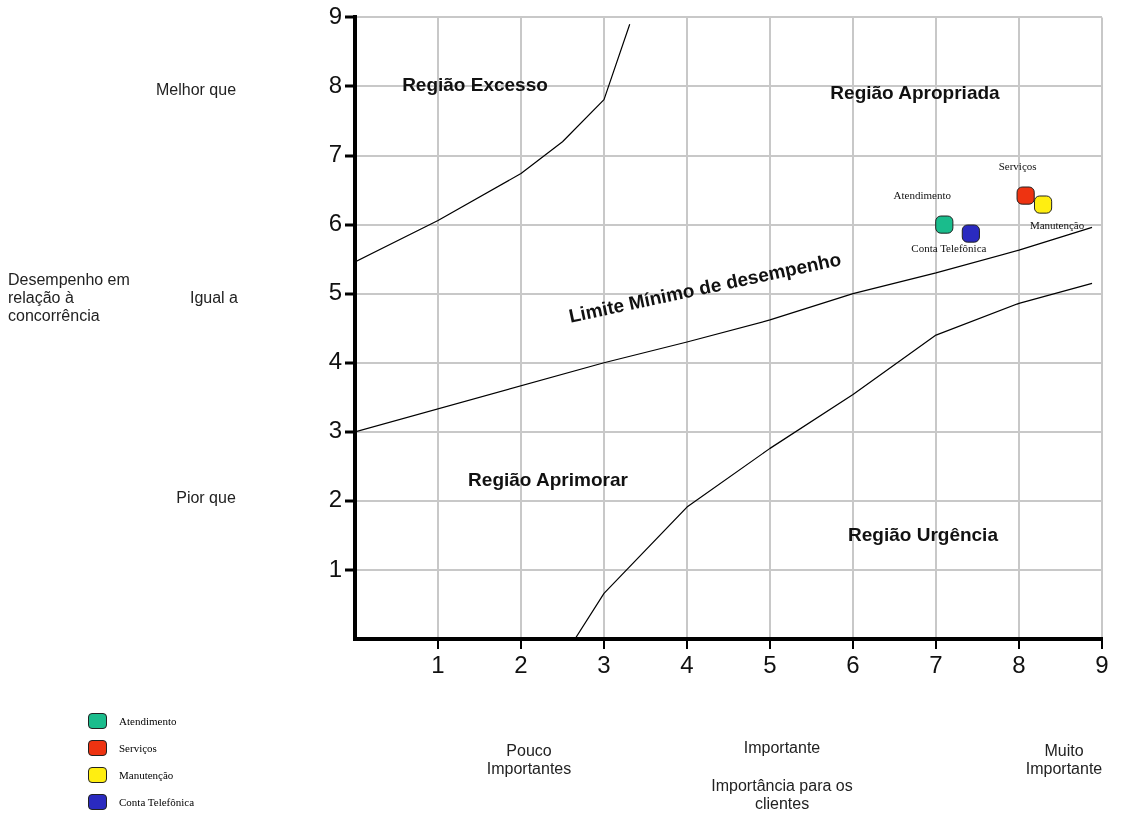  What do you see at coordinates (782, 748) in the screenshot?
I see `text: Importante` at bounding box center [782, 748].